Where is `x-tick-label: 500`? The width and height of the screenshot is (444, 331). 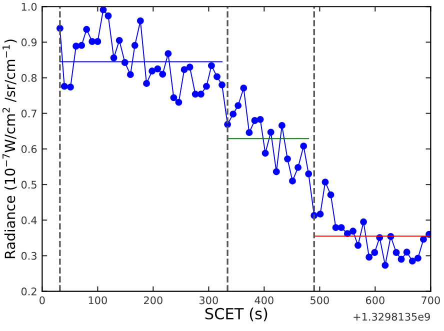
x-tick-label: 500 is located at coordinates (319, 300).